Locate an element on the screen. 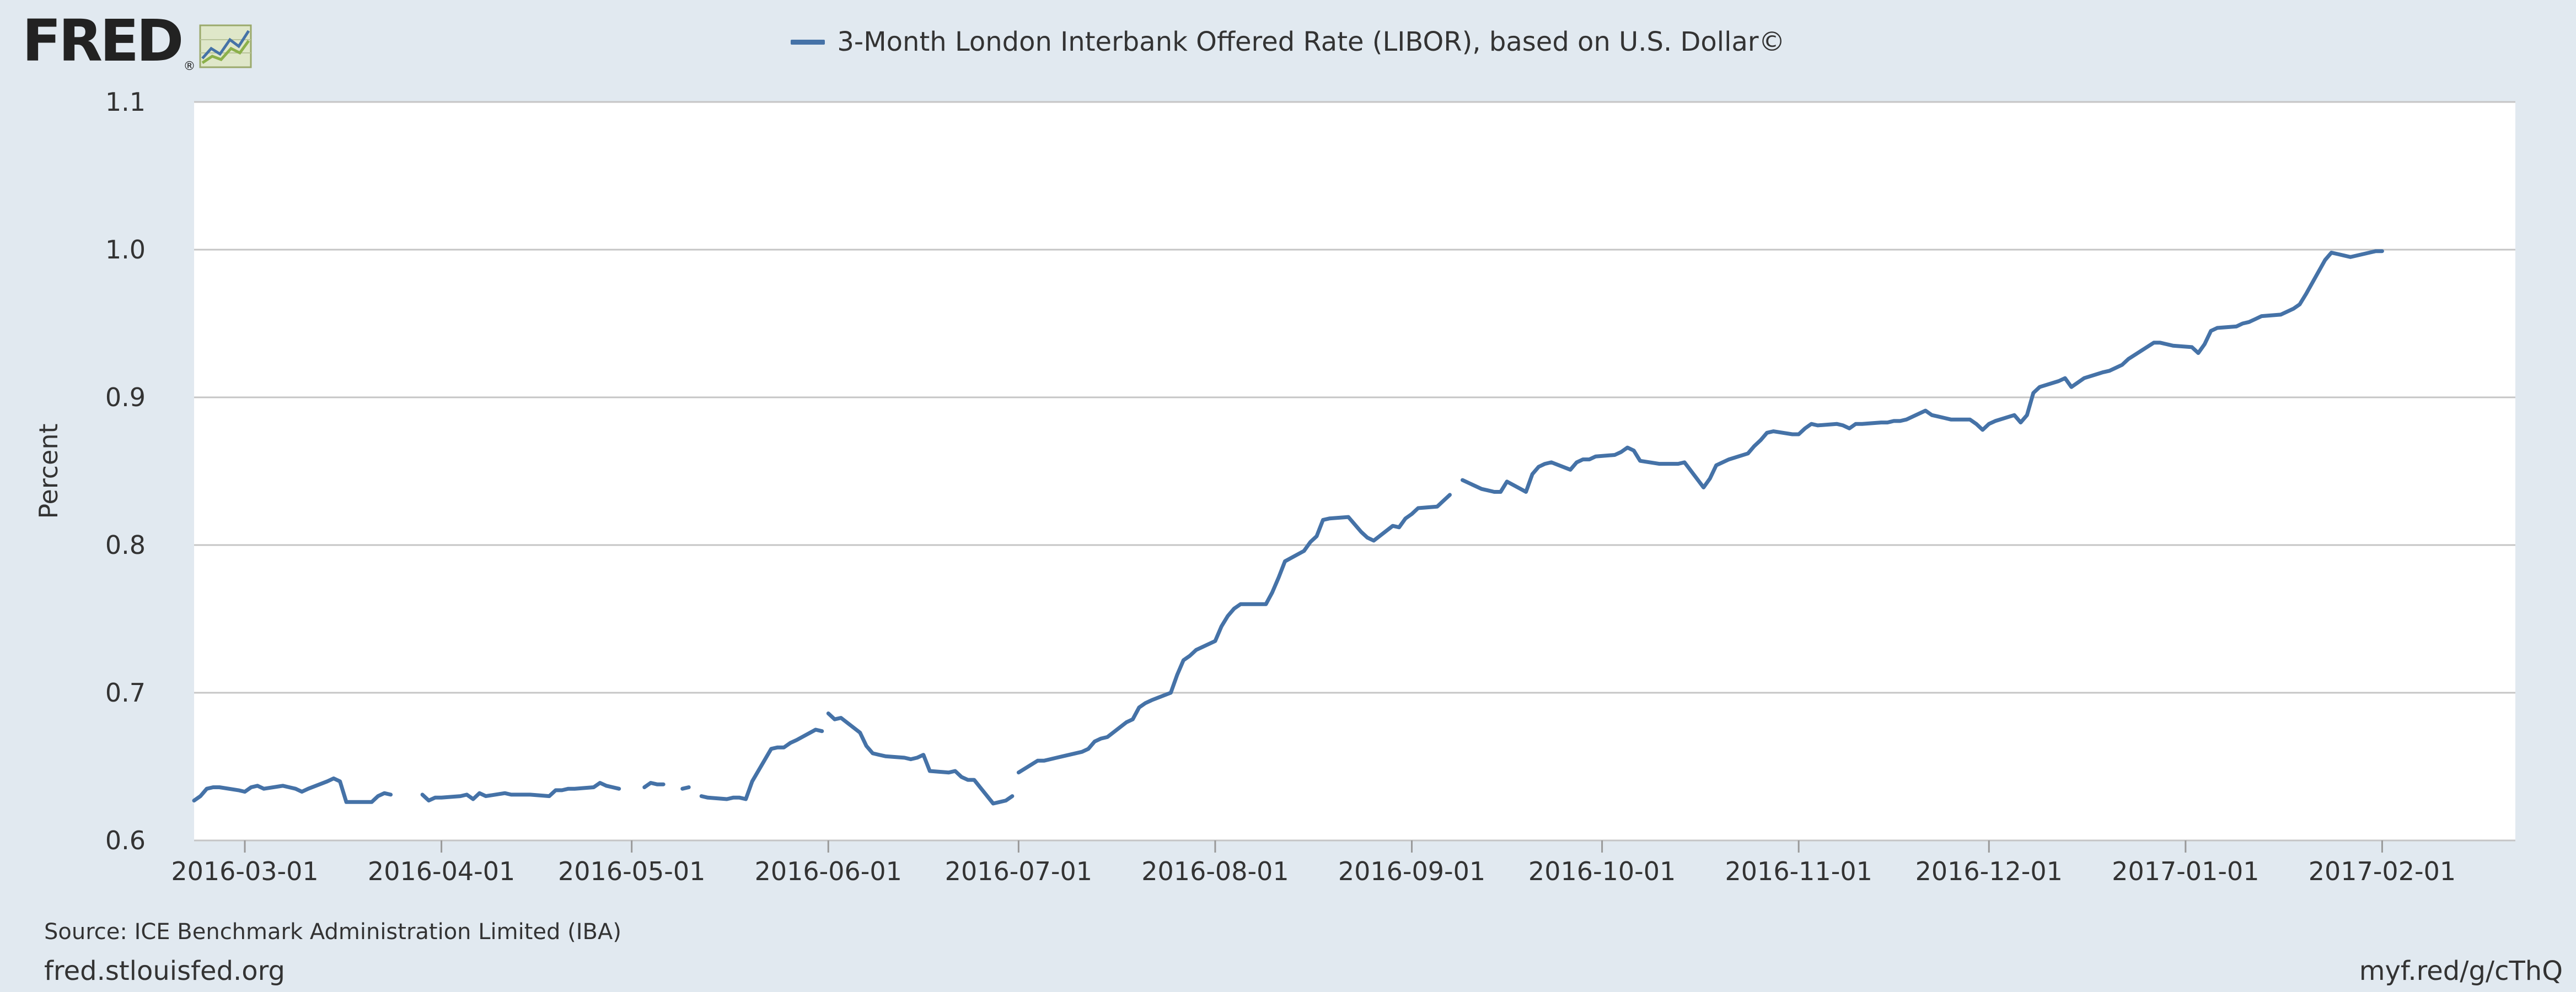  x-tick-label: 2017-02-01 is located at coordinates (2382, 871).